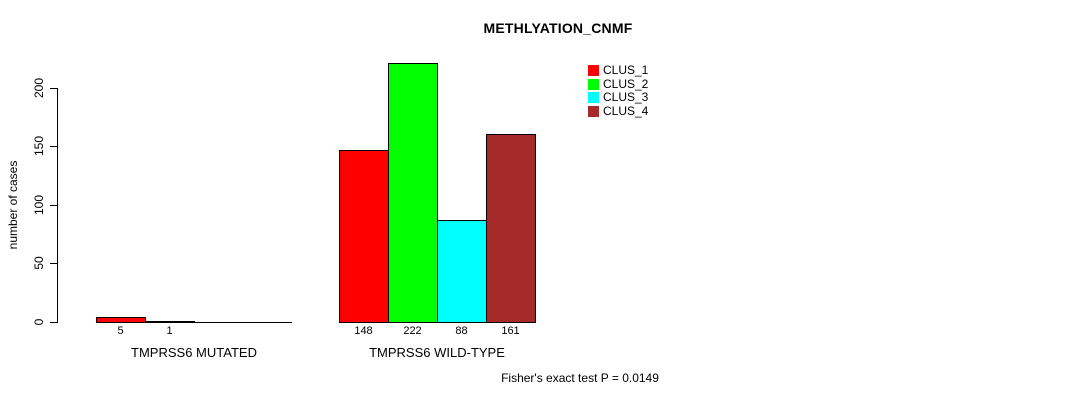  I want to click on bar-value-label: 222, so click(412, 331).